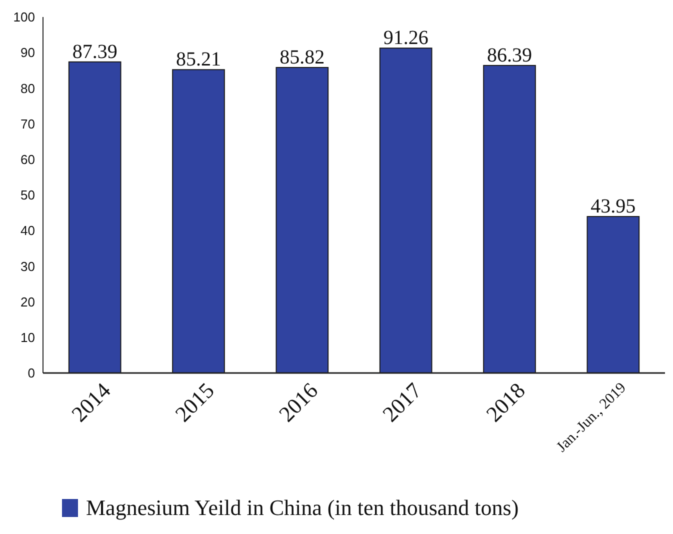  Describe the element at coordinates (27, 195) in the screenshot. I see `y-tick-label: 50` at that location.